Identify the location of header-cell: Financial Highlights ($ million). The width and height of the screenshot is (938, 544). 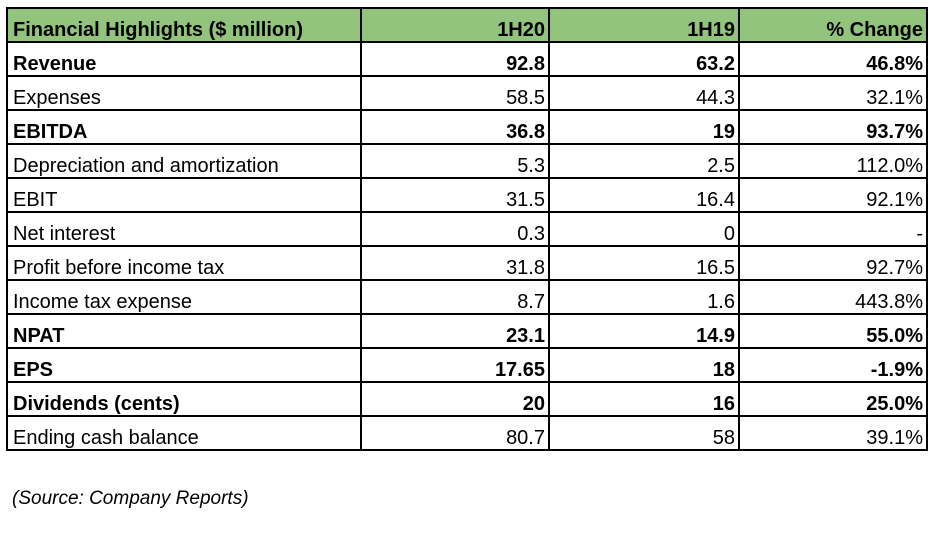
(184, 25).